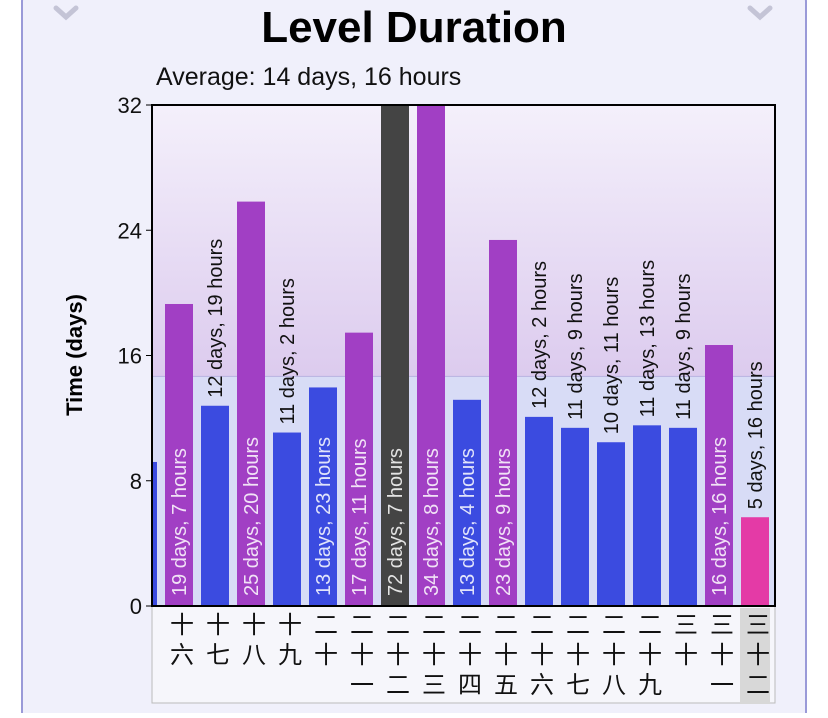 The height and width of the screenshot is (718, 828). What do you see at coordinates (136, 481) in the screenshot?
I see `y-tick-label: 8` at bounding box center [136, 481].